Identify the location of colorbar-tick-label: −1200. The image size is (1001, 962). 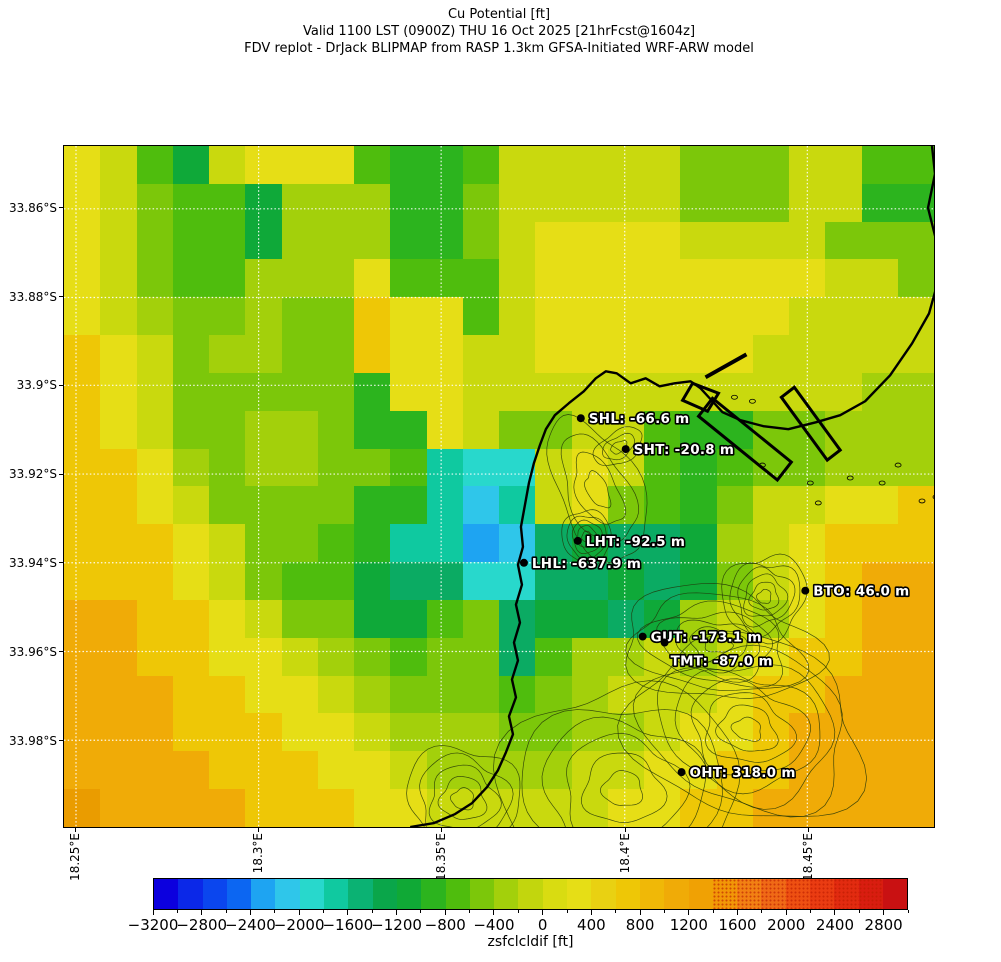
(396, 925).